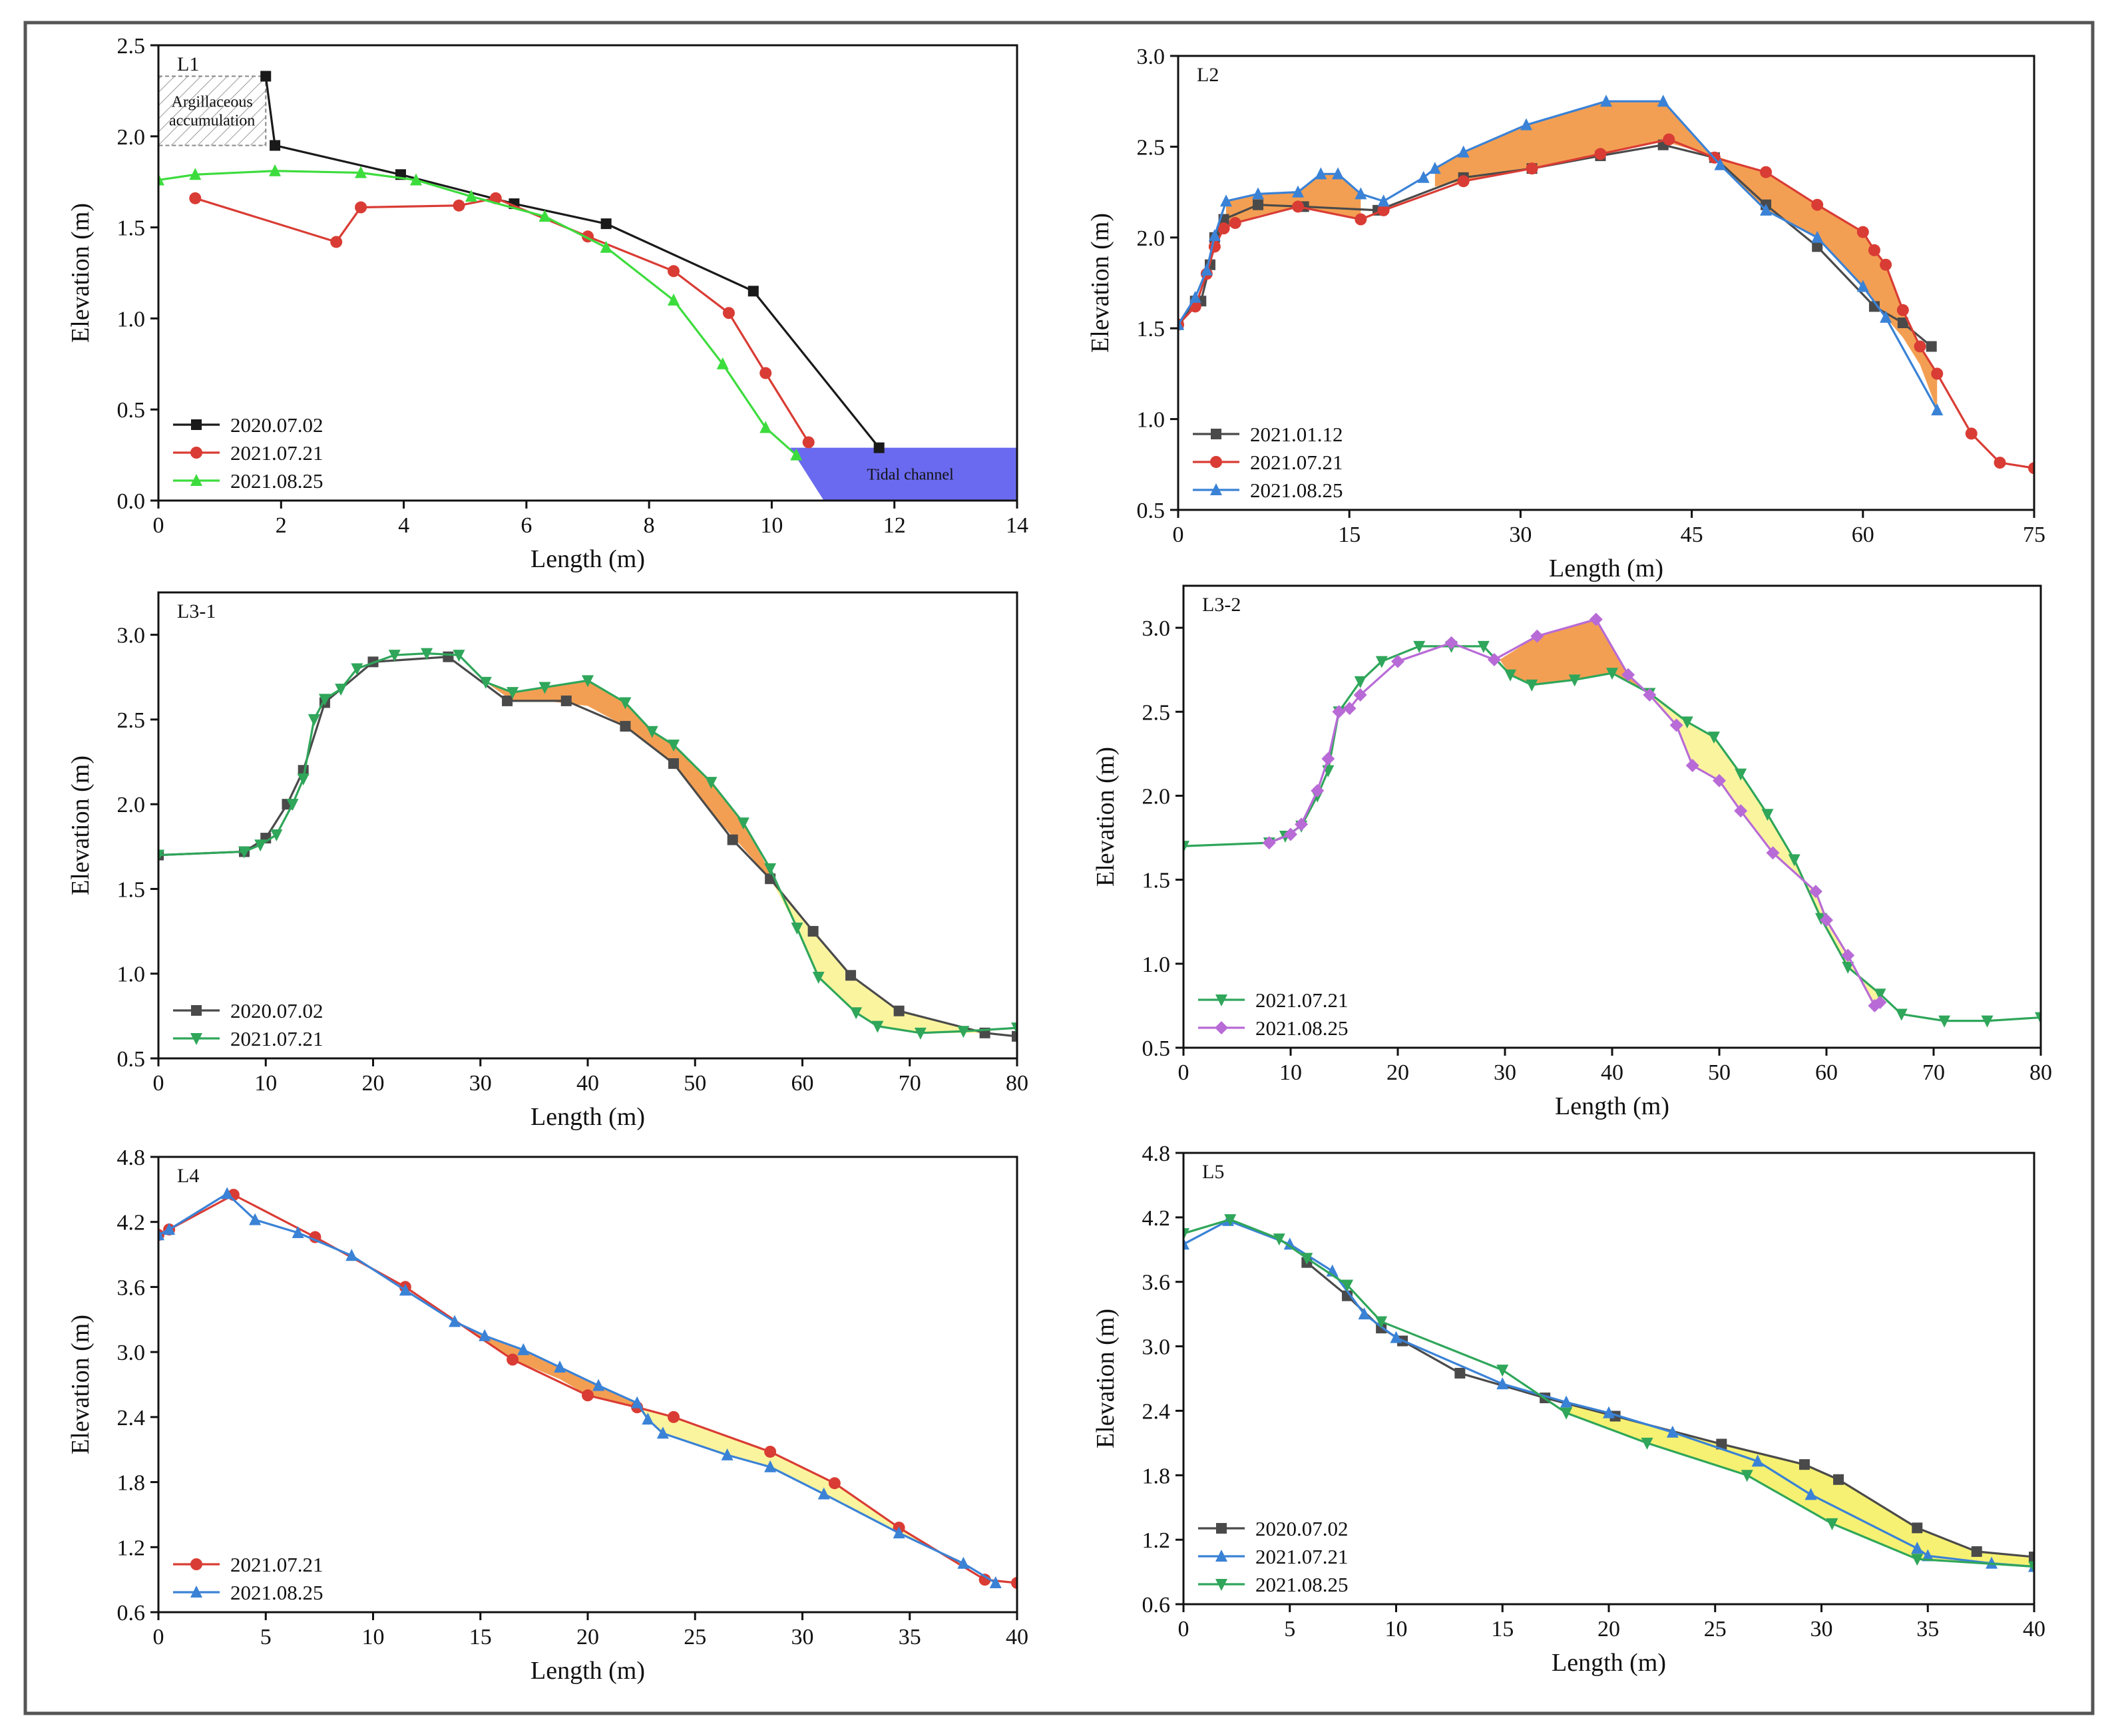  What do you see at coordinates (1350, 535) in the screenshot?
I see `x-tick-label: 15` at bounding box center [1350, 535].